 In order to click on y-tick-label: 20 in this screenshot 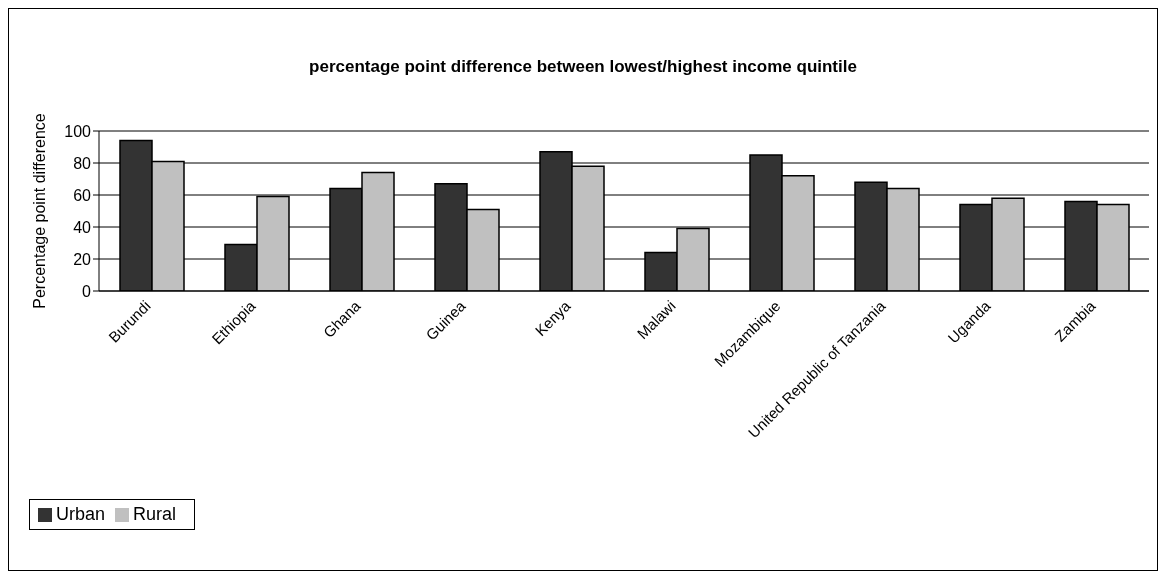, I will do `click(82, 259)`.